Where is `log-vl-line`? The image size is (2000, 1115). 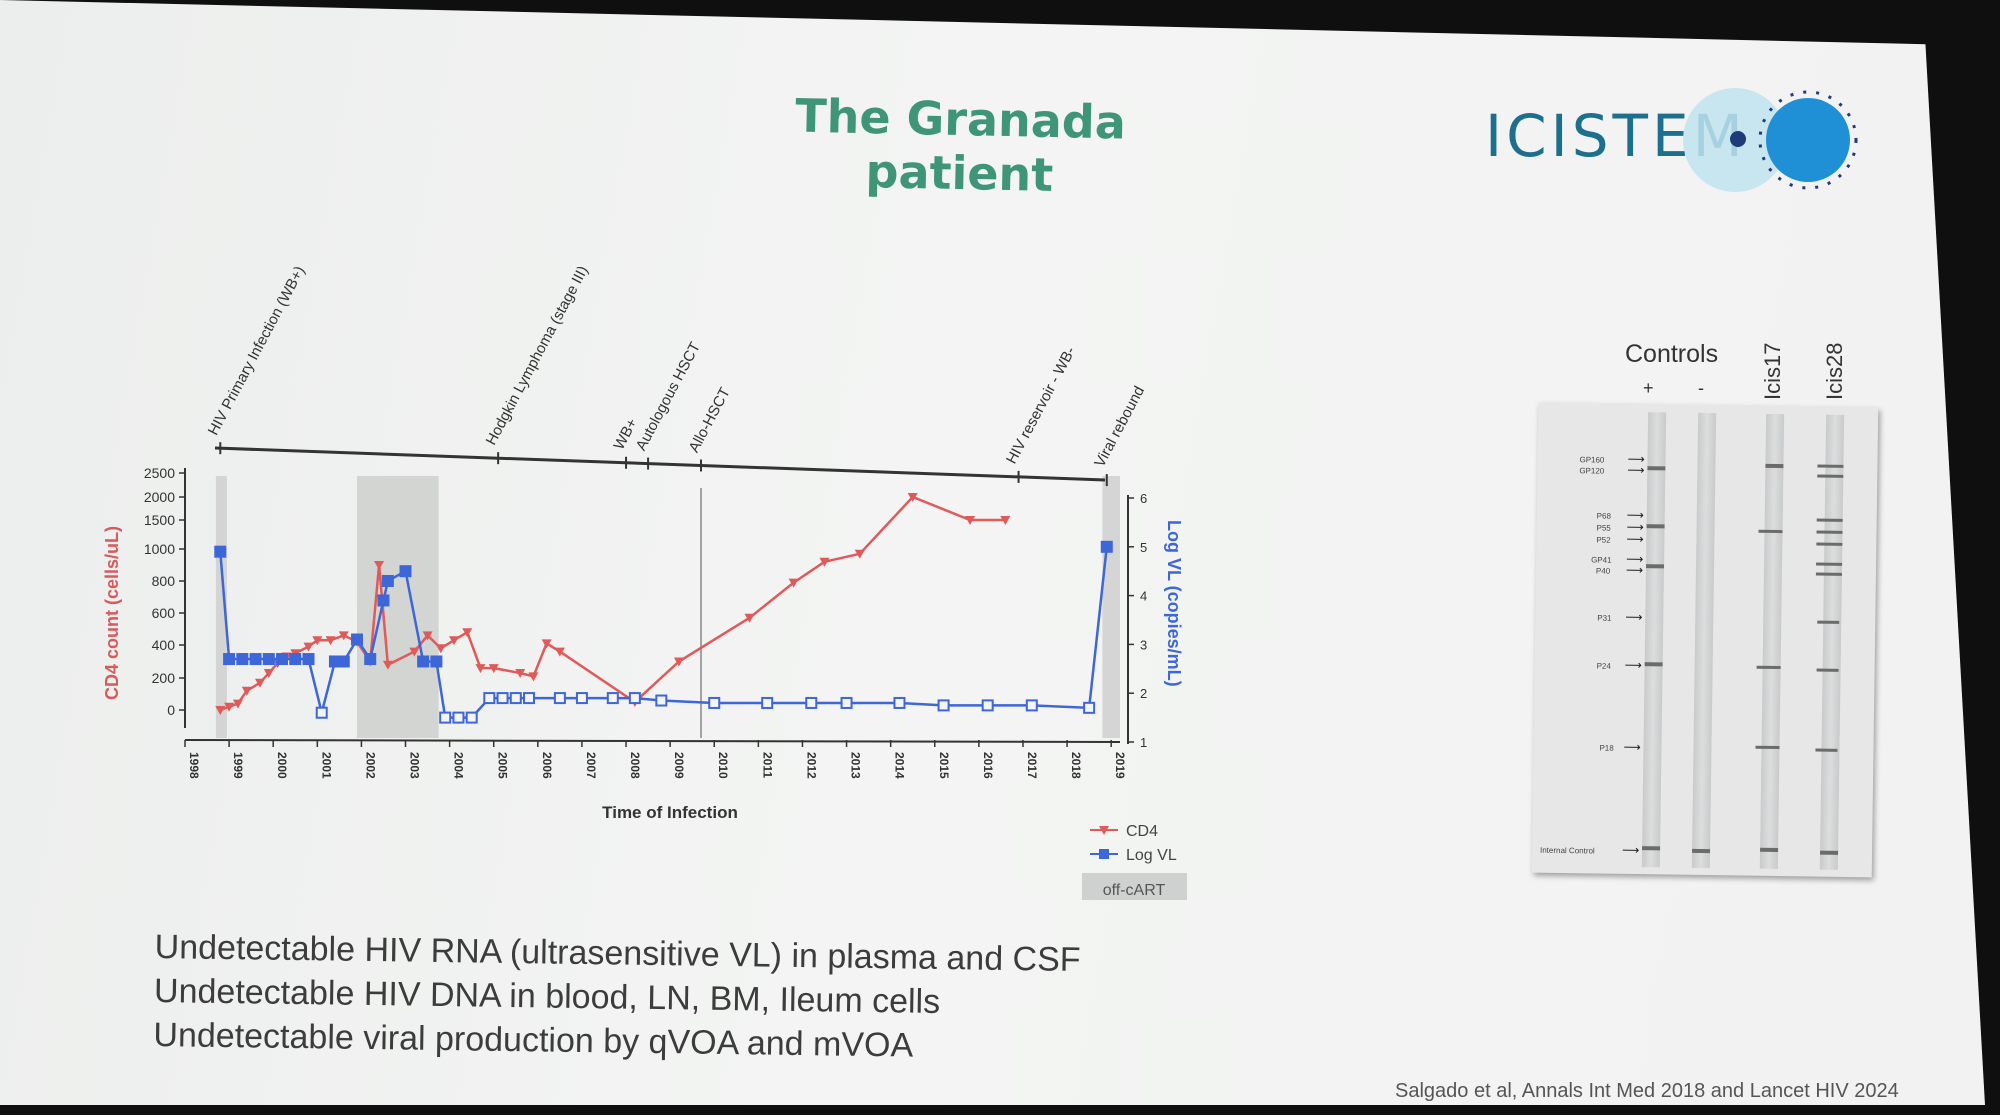 log-vl-line is located at coordinates (664, 632).